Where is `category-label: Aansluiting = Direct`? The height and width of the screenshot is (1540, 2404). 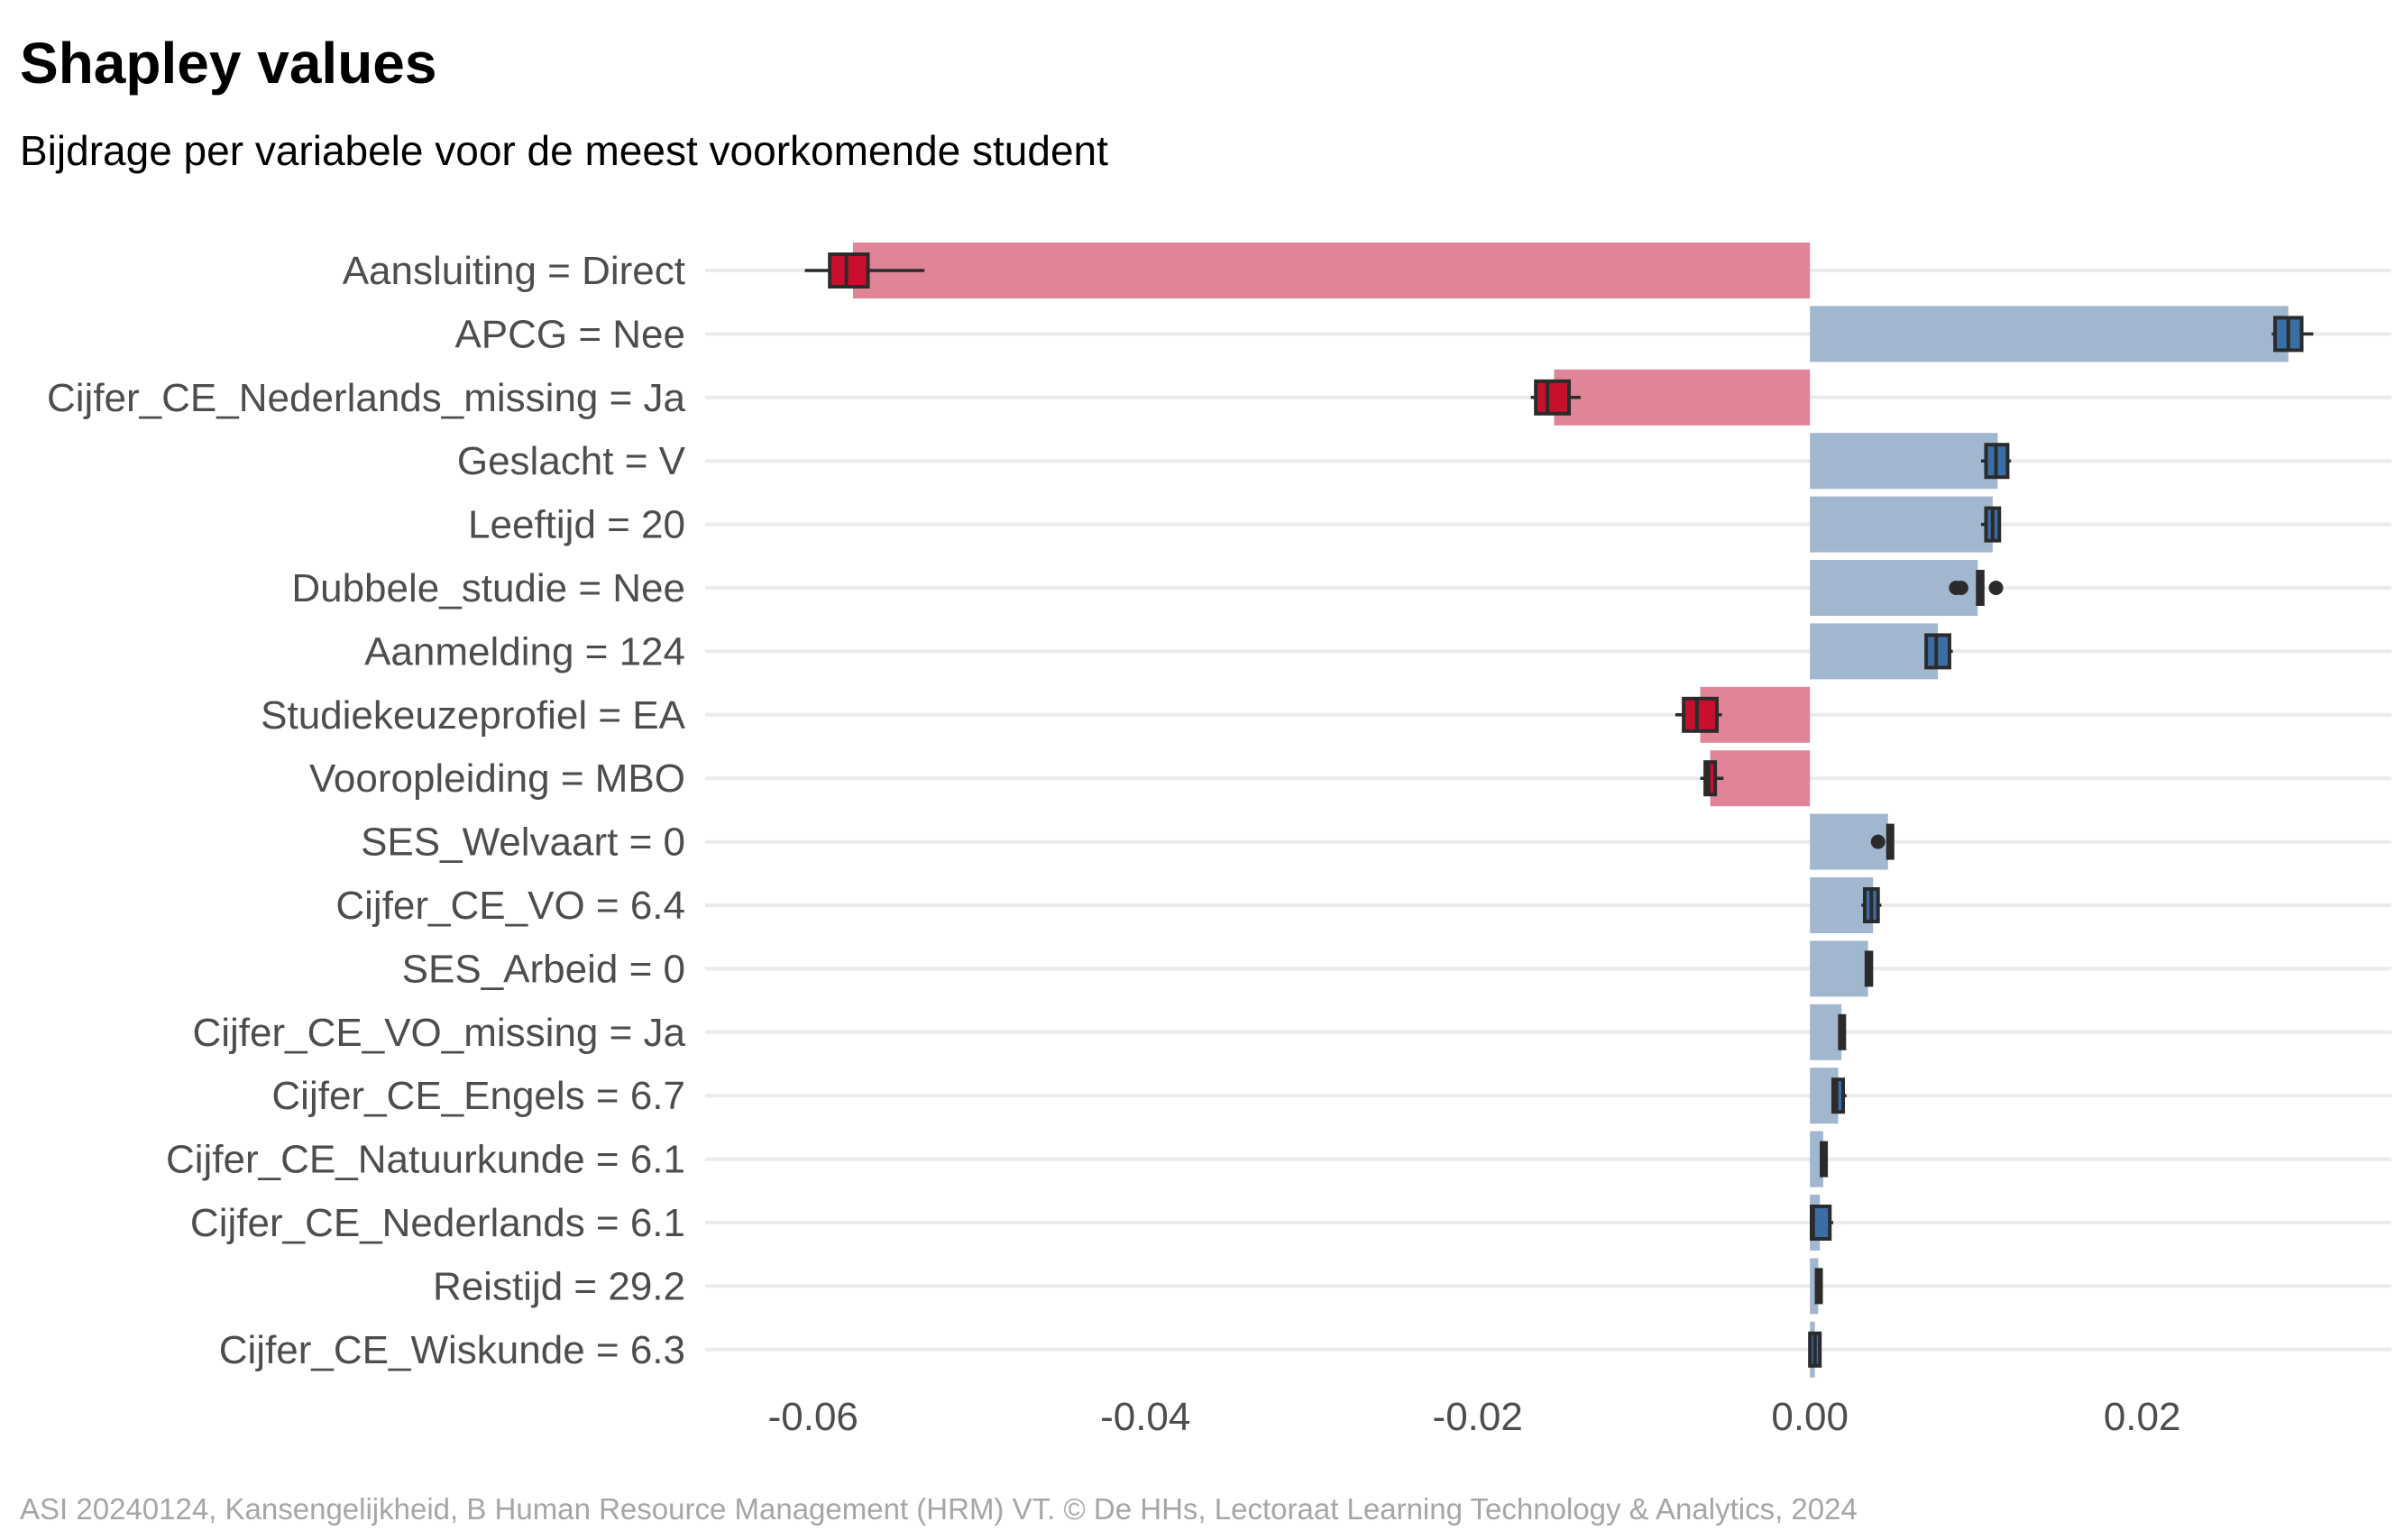 category-label: Aansluiting = Direct is located at coordinates (514, 271).